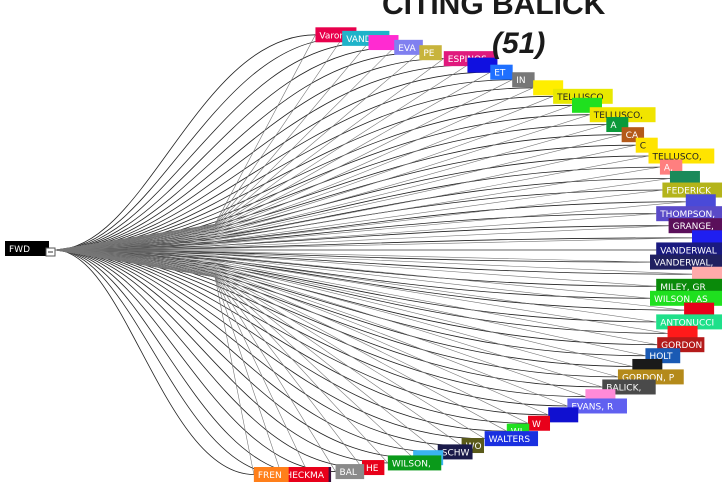  I want to click on leaf-node: FEDERICK, so click(692, 190).